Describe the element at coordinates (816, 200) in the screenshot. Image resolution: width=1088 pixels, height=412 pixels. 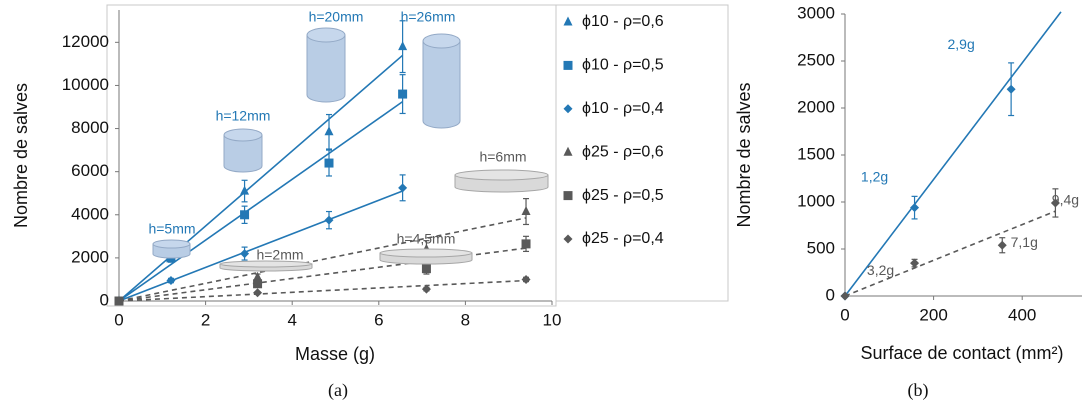
I see `y-tick-label: 1000` at that location.